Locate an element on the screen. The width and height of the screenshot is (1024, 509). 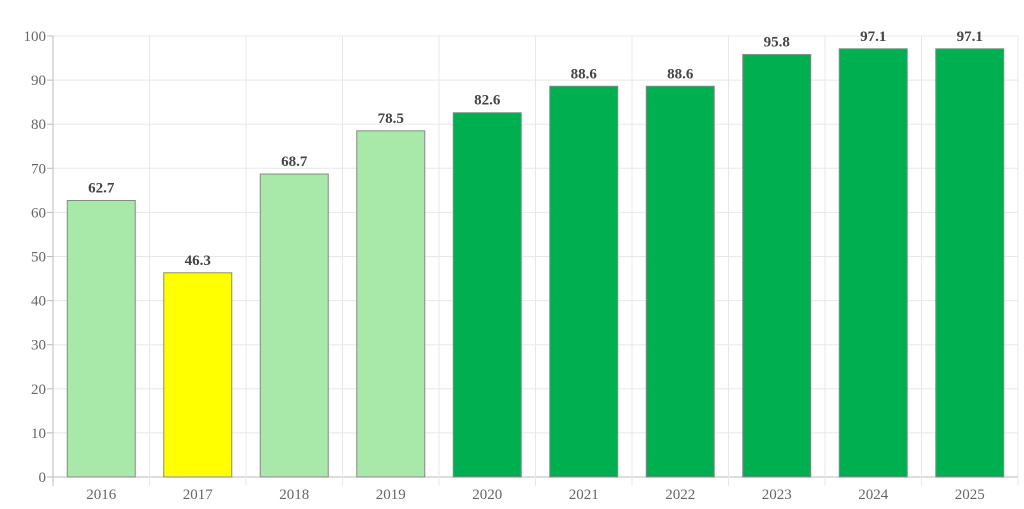
y-tick-label: 60 is located at coordinates (38, 213).